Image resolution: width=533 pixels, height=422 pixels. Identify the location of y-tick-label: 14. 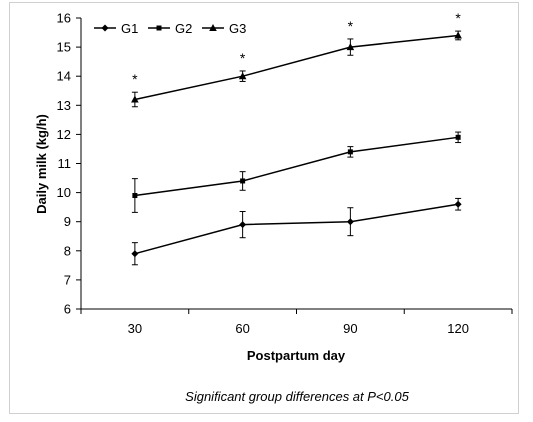
(64, 76).